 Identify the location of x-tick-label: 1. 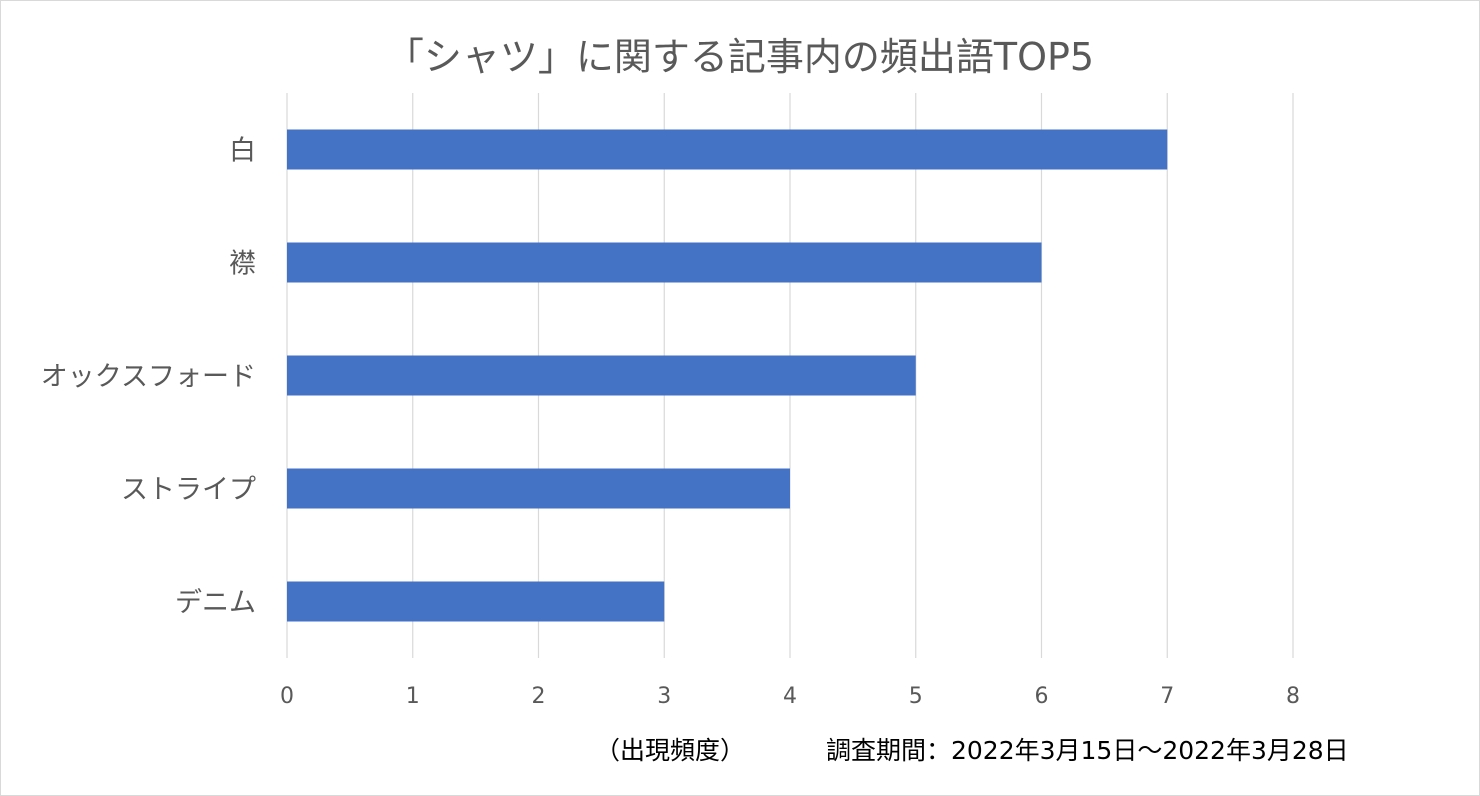
(413, 696).